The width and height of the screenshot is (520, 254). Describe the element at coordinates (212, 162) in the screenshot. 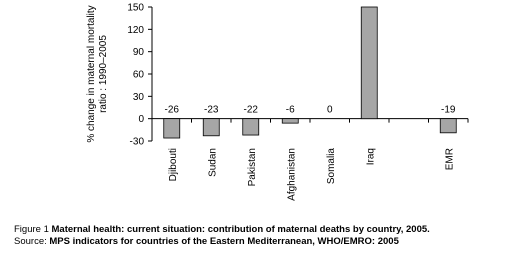

I see `x-tick-label: Sudan` at that location.